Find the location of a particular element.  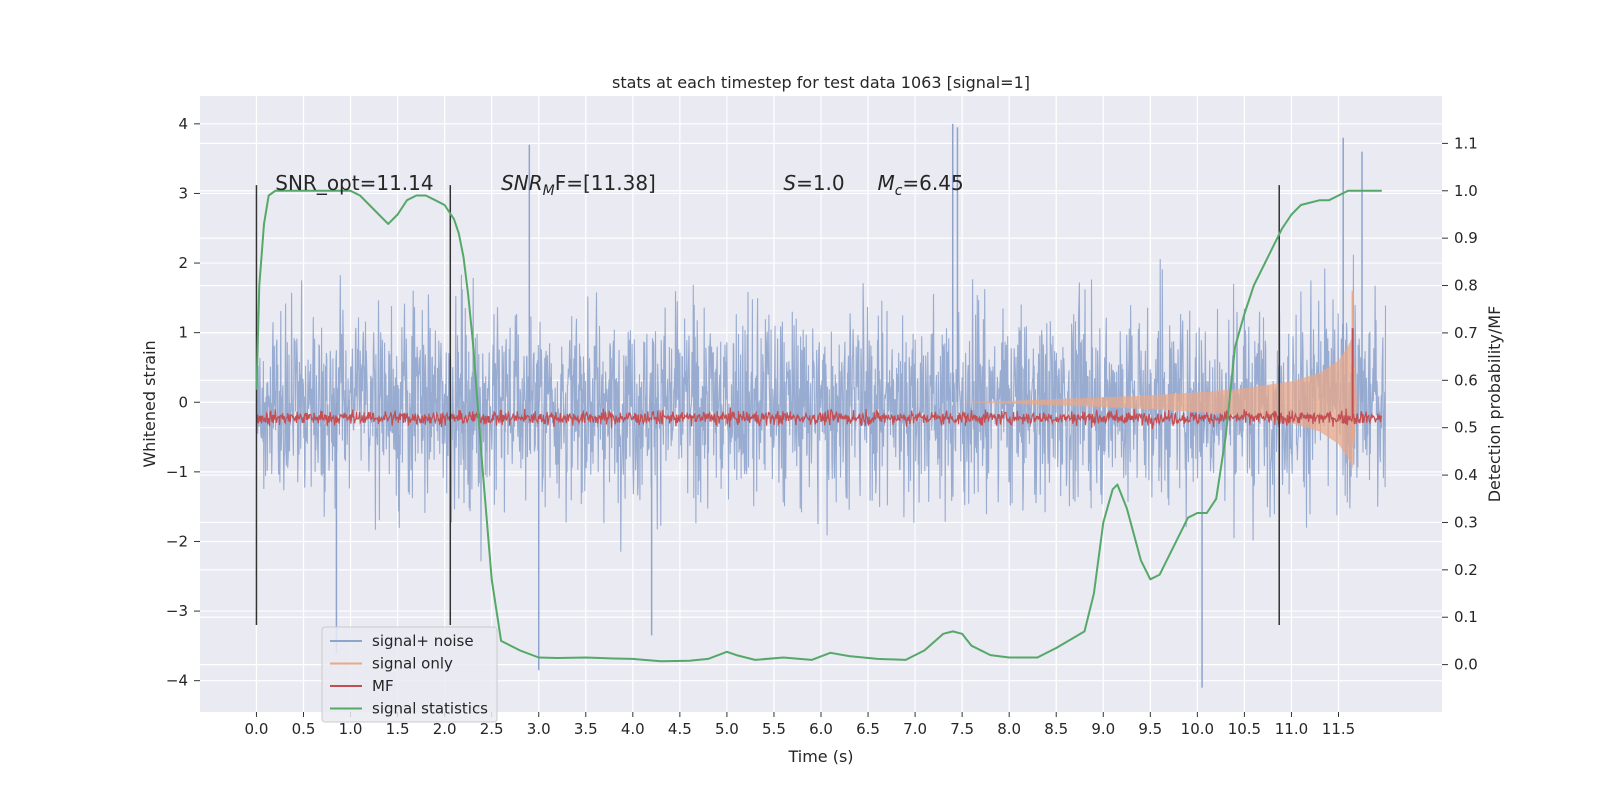

x-tick-label: 4.0 is located at coordinates (633, 729).